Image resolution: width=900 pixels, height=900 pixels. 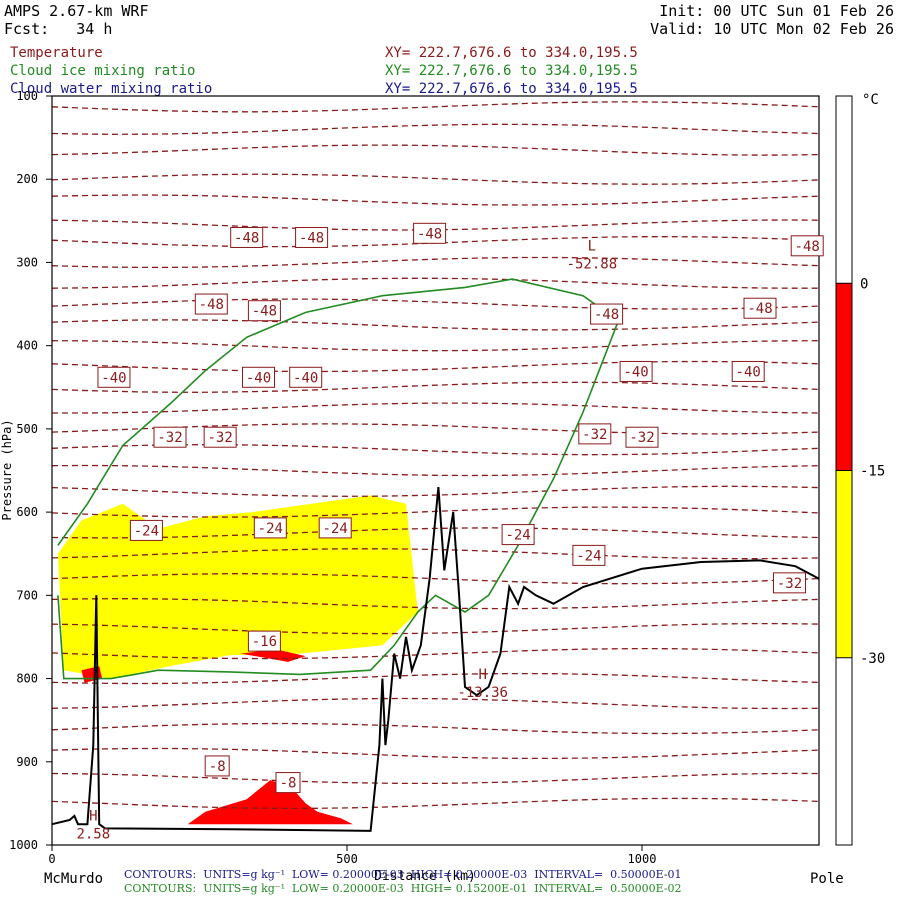 I want to click on colorbar-label: -30, so click(x=872, y=659).